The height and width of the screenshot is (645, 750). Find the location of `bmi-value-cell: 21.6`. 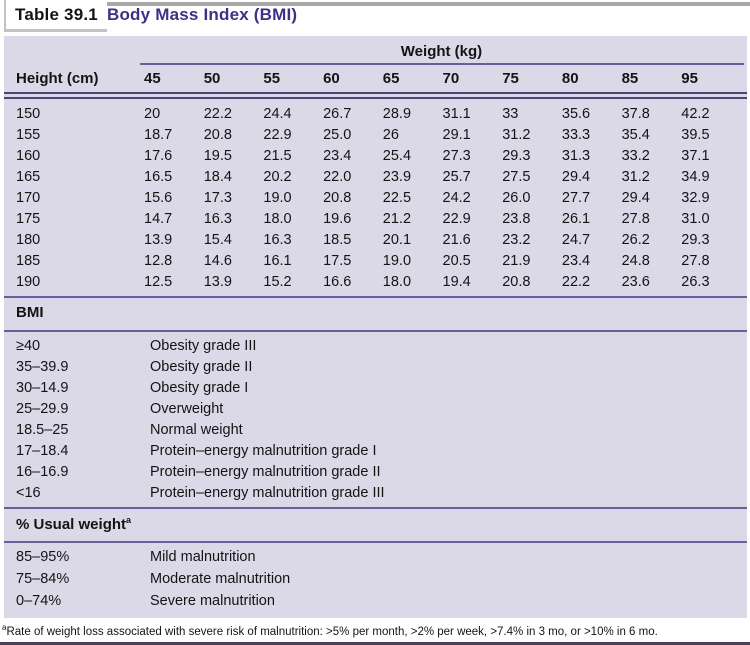

bmi-value-cell: 21.6 is located at coordinates (456, 239).